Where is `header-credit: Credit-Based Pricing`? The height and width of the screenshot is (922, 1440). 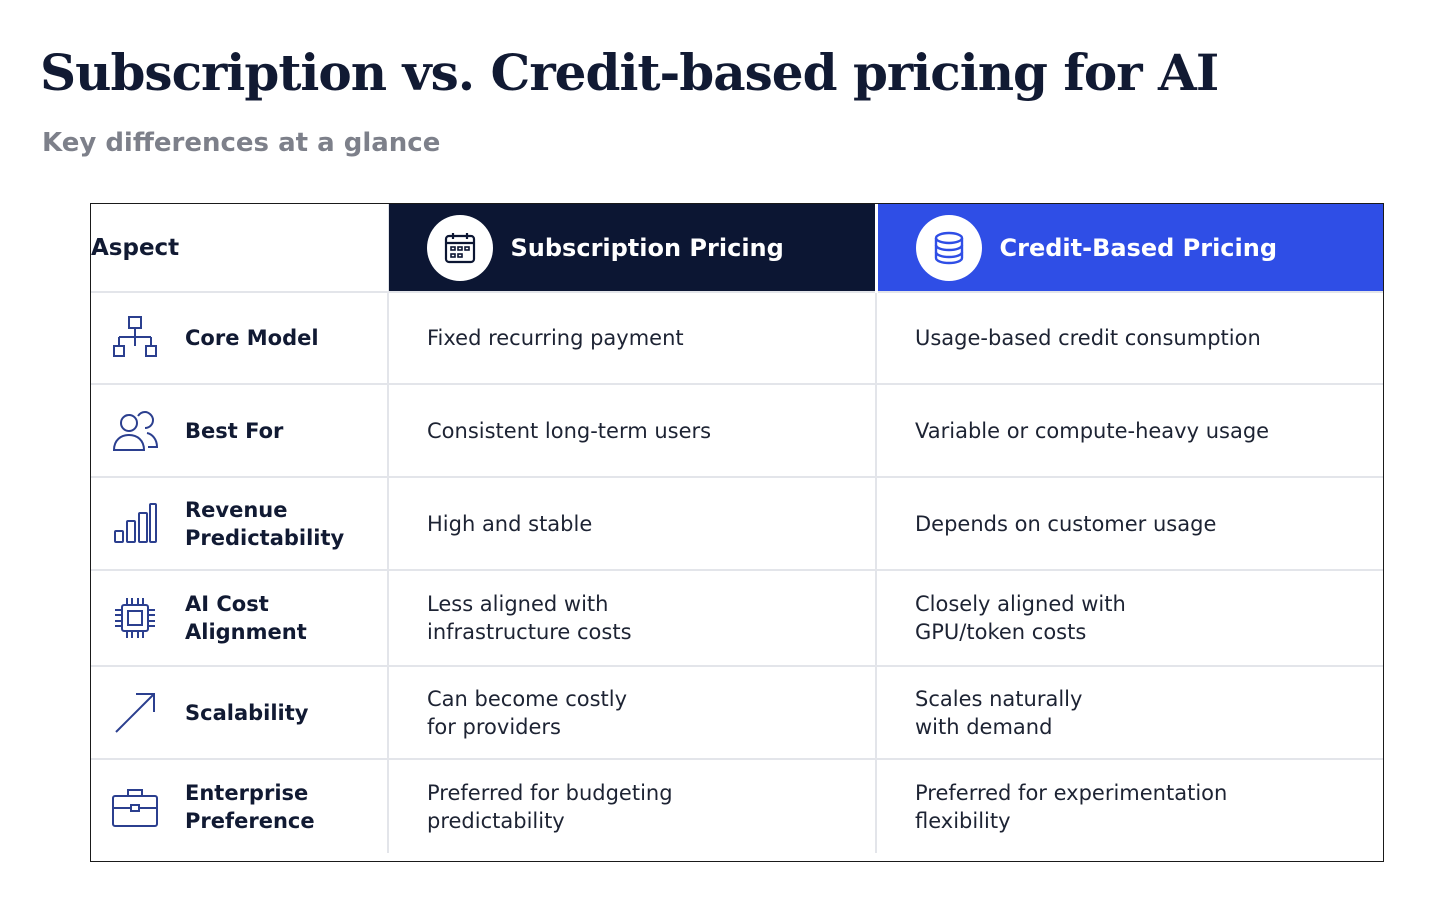 header-credit: Credit-Based Pricing is located at coordinates (1128, 248).